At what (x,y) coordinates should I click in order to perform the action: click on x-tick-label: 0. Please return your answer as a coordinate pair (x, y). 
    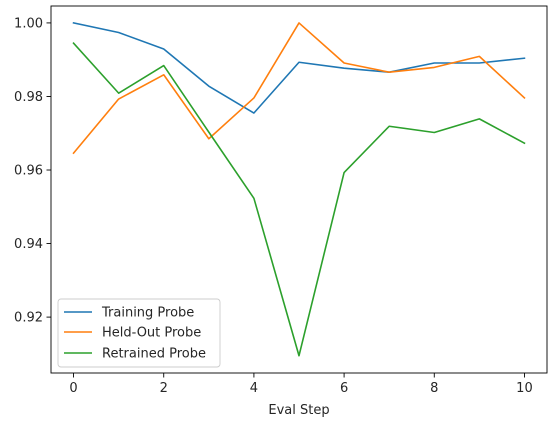
    Looking at the image, I should click on (73, 388).